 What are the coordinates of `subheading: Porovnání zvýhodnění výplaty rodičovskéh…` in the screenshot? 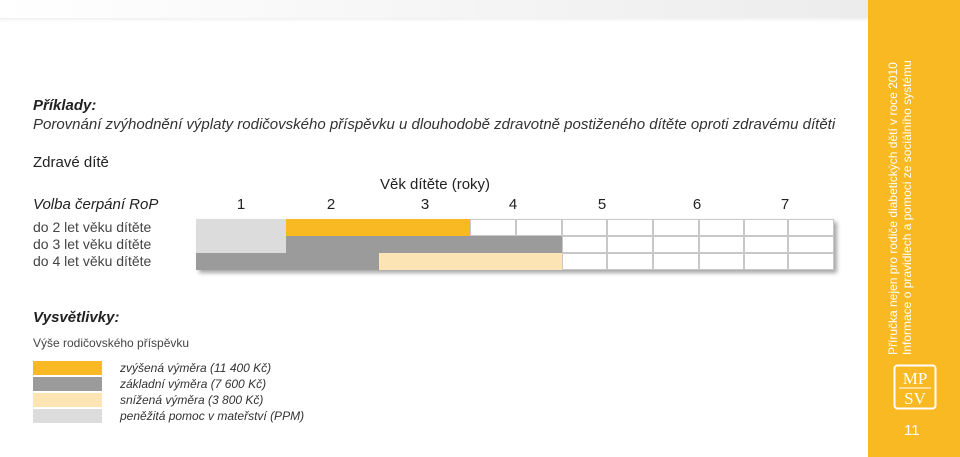 It's located at (434, 124).